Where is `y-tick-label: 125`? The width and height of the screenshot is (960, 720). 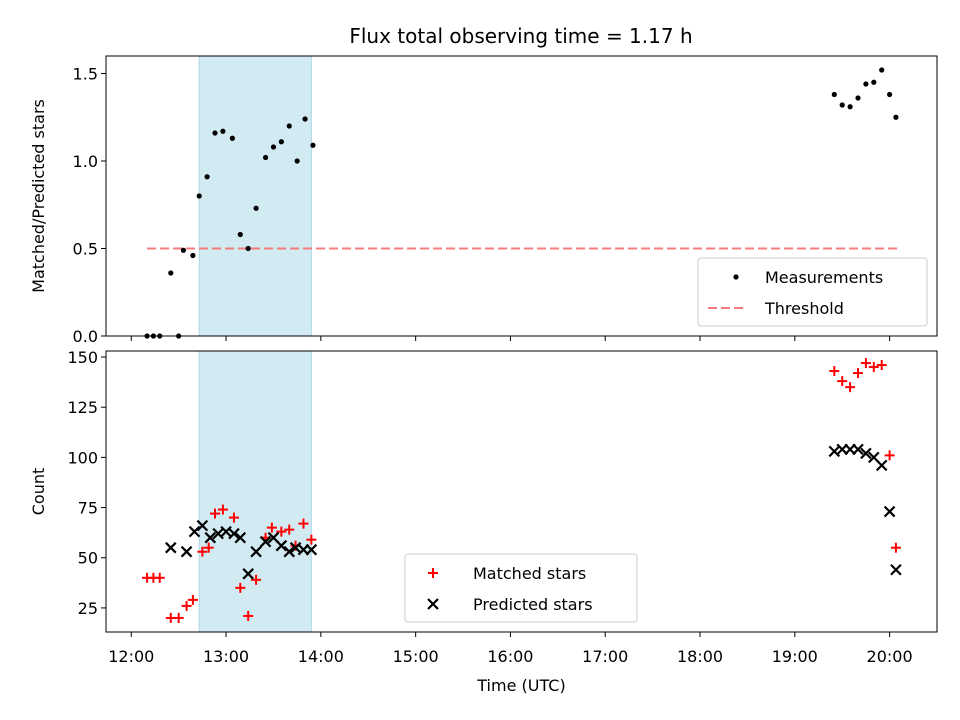 y-tick-label: 125 is located at coordinates (82, 407).